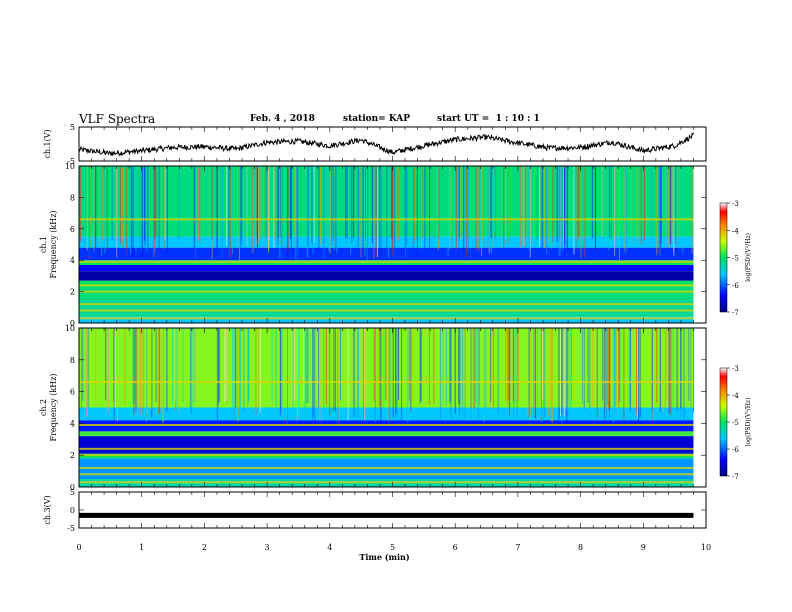 The width and height of the screenshot is (792, 612). I want to click on spectrogram-band, so click(386, 242).